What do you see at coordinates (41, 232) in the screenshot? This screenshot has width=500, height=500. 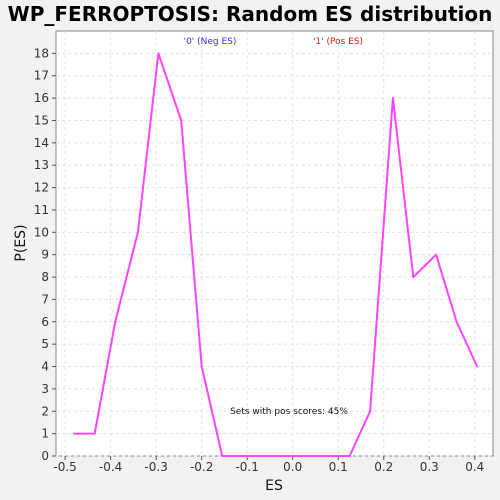 I see `y-tick-label: 10` at bounding box center [41, 232].